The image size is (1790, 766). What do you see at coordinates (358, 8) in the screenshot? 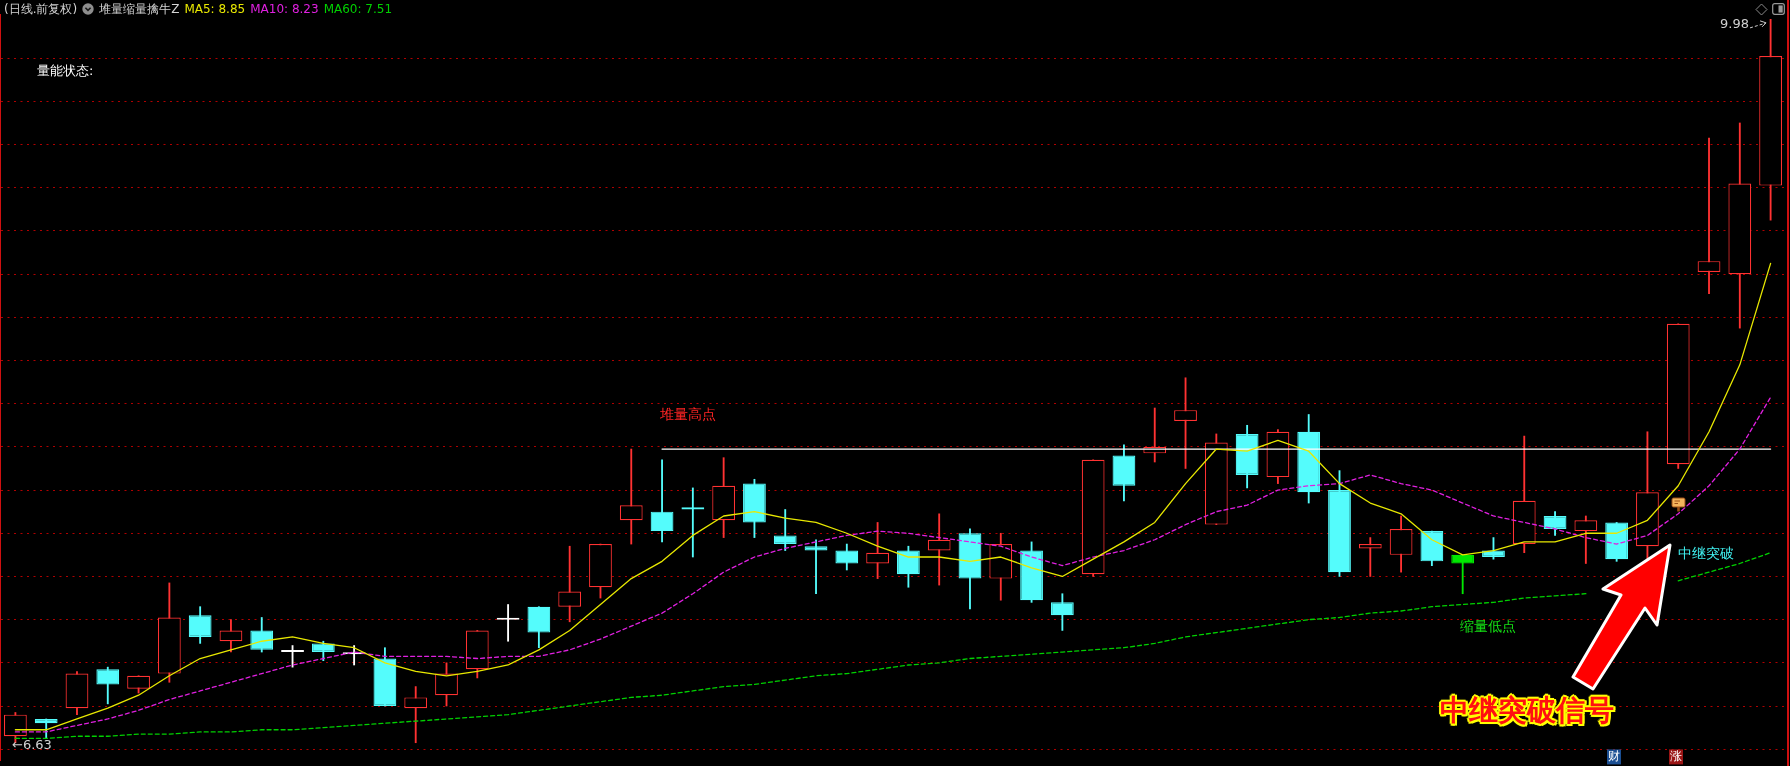
I see `text: MA60: 7.51` at bounding box center [358, 8].